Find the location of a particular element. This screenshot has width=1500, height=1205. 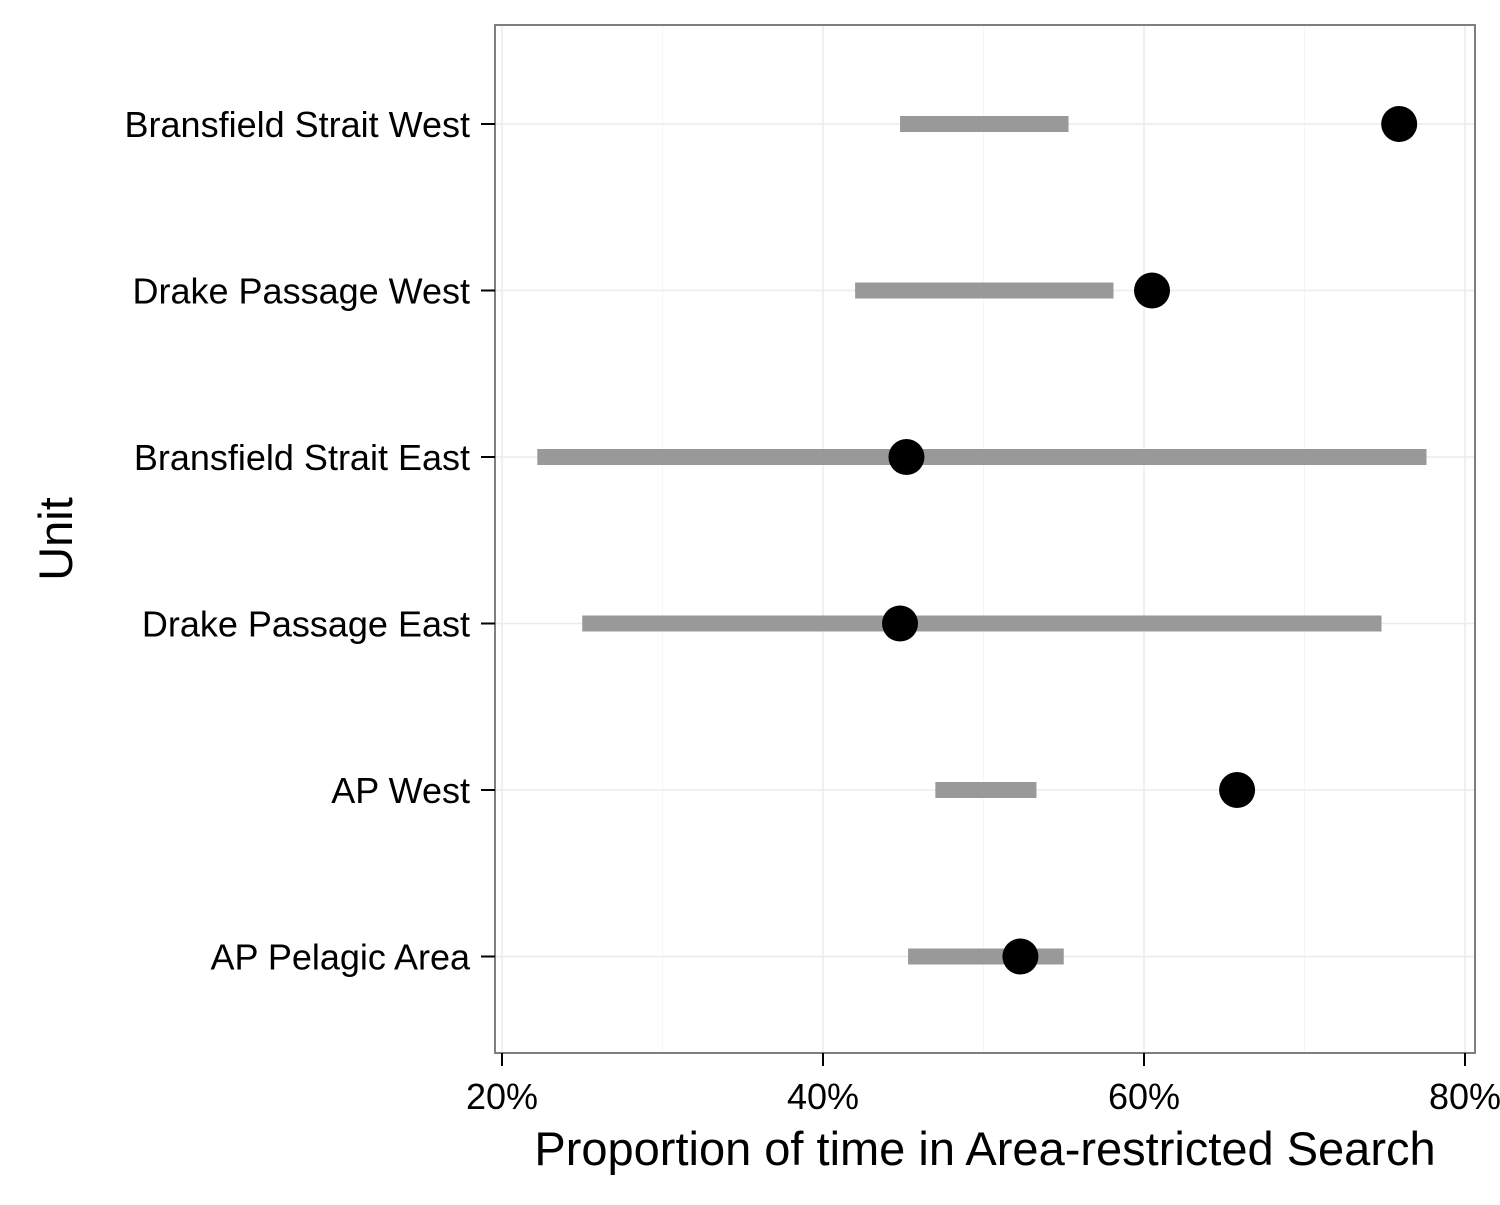

y-tick-label: Drake Passage West is located at coordinates (301, 291).